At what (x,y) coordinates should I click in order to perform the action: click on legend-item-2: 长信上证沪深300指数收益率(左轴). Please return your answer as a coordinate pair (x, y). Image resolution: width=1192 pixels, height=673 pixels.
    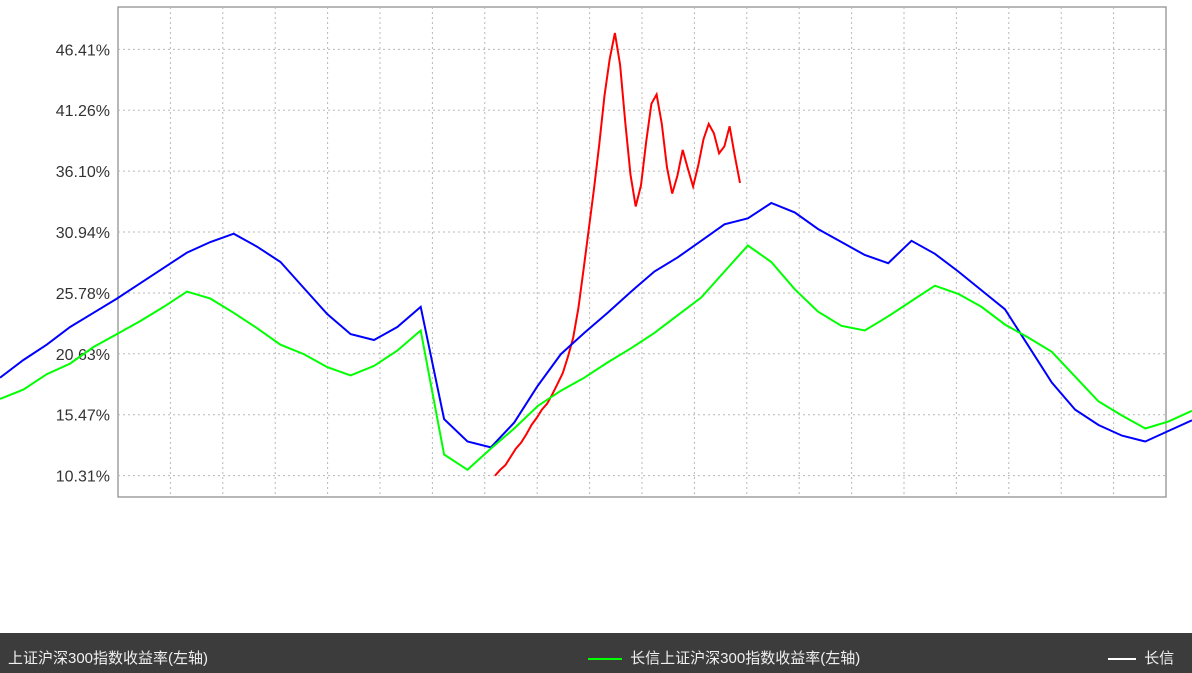
    Looking at the image, I should click on (724, 657).